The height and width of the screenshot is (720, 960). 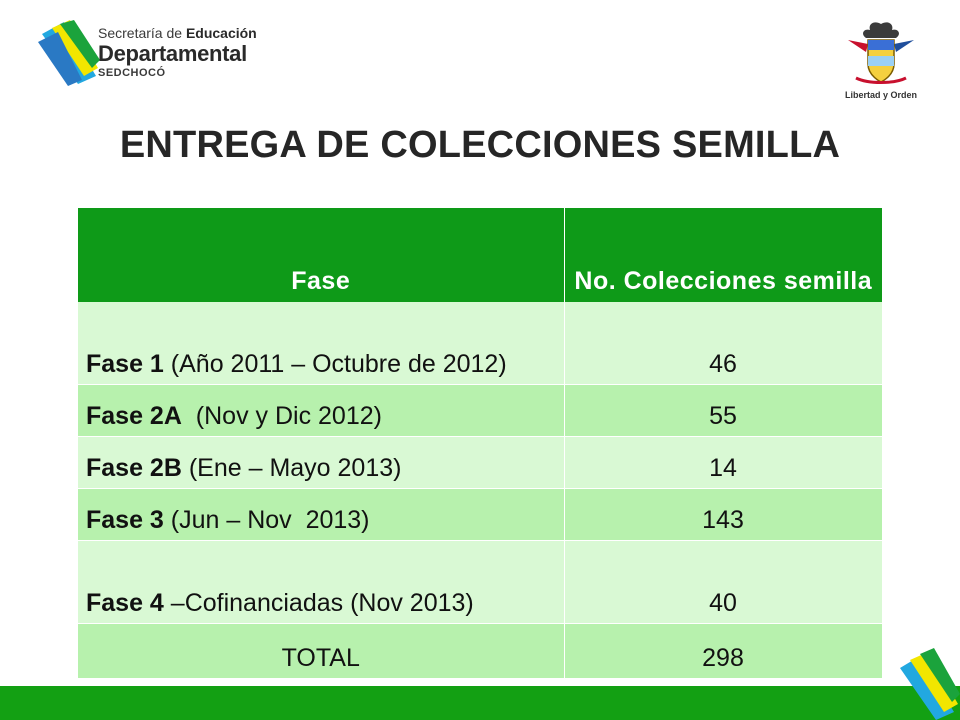 I want to click on org-line2: Departamental, so click(x=172, y=53).